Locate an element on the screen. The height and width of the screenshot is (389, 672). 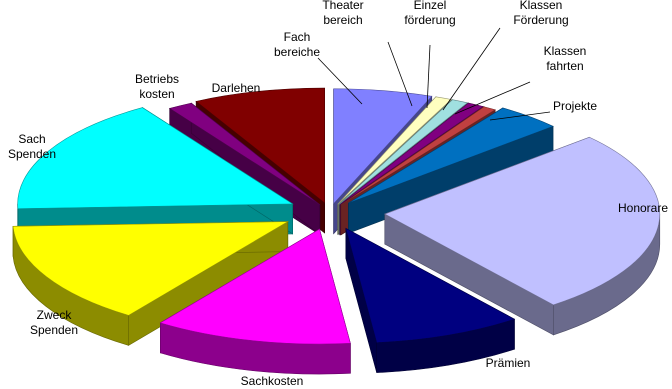
slice-fach-bereiche is located at coordinates (383, 146).